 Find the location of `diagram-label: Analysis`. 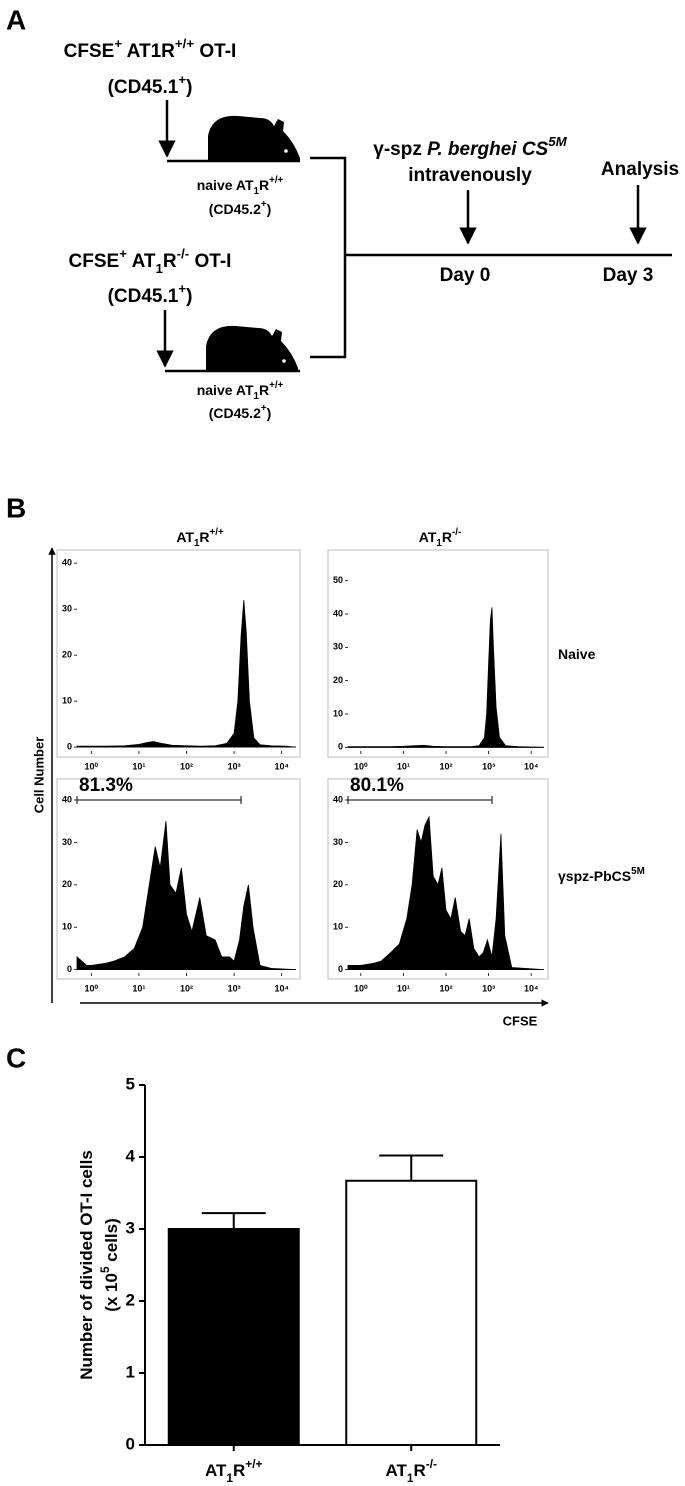

diagram-label: Analysis is located at coordinates (640, 169).